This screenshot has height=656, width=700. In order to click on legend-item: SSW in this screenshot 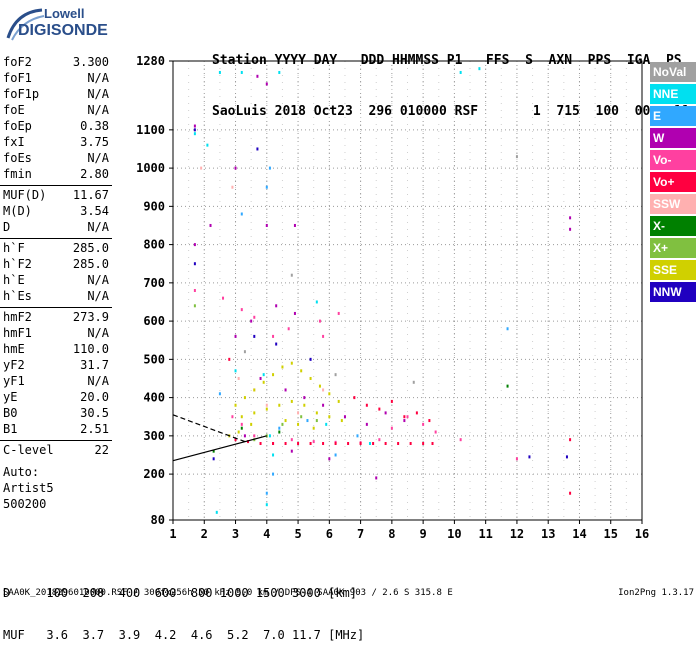, I will do `click(673, 204)`.